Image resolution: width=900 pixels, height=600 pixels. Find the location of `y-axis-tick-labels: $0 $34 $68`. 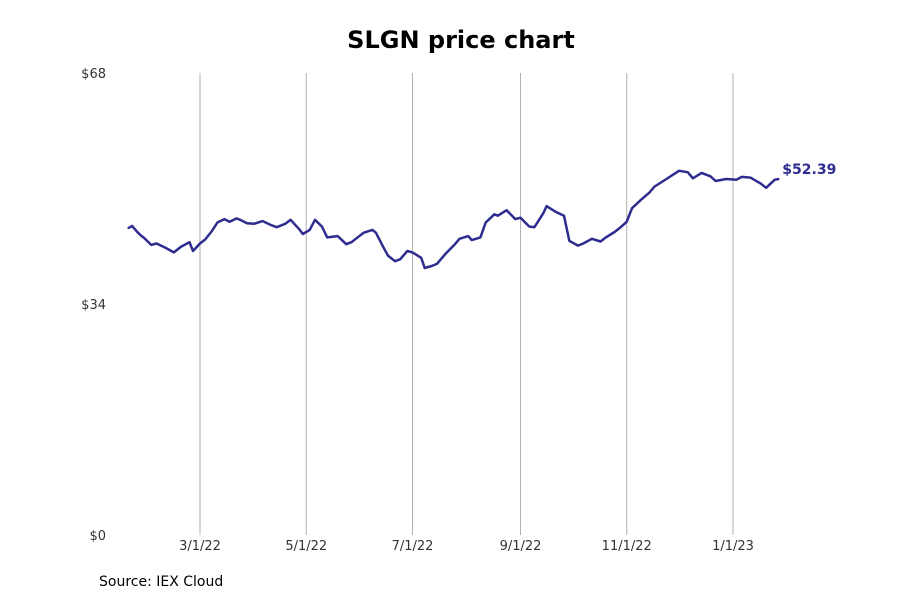

y-axis-tick-labels: $0 $34 $68 is located at coordinates (93, 305).